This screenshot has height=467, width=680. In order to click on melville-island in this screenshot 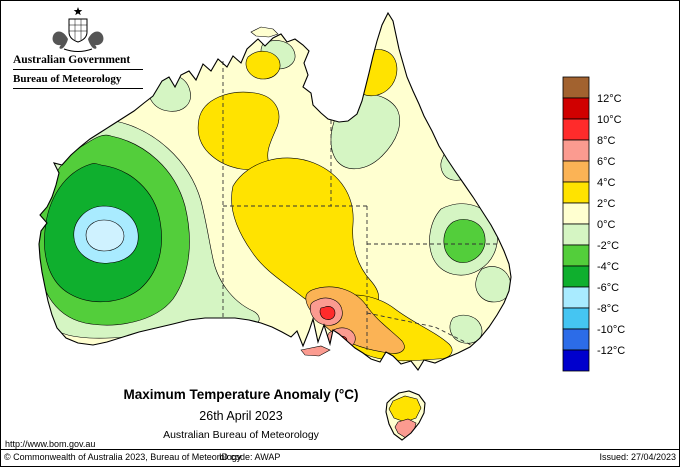, I will do `click(264, 32)`.